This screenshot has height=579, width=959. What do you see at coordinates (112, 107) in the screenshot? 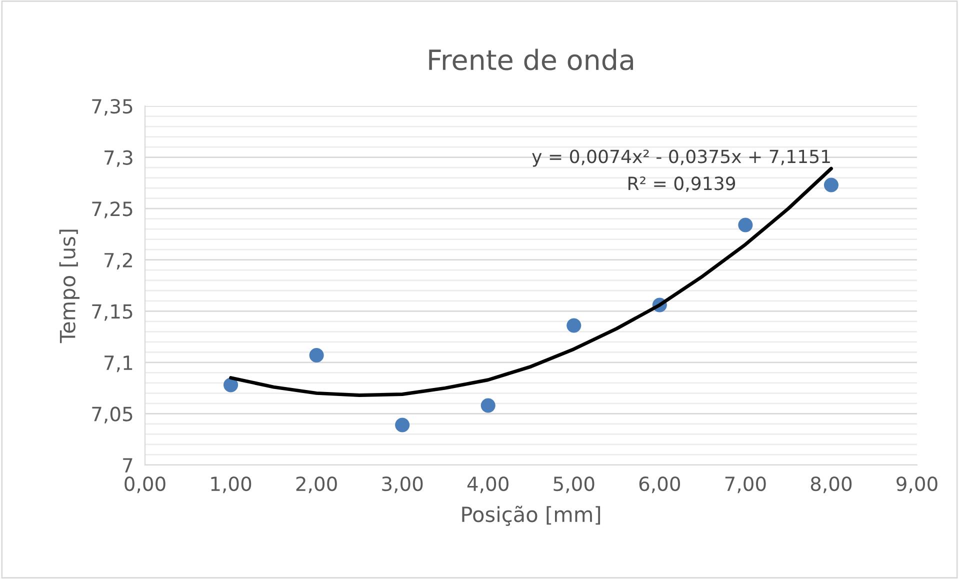
I see `y-tick-label: 7,35` at bounding box center [112, 107].